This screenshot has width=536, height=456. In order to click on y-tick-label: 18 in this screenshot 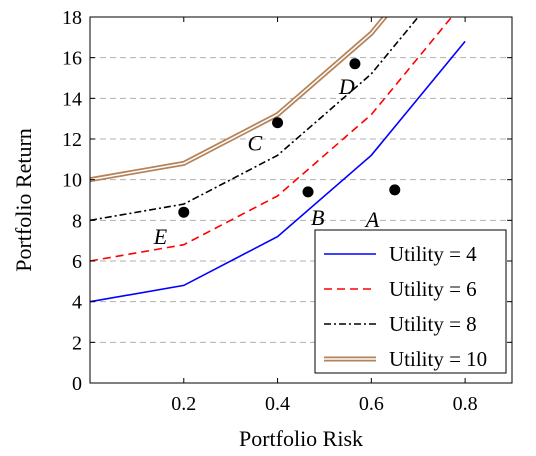, I will do `click(72, 18)`.